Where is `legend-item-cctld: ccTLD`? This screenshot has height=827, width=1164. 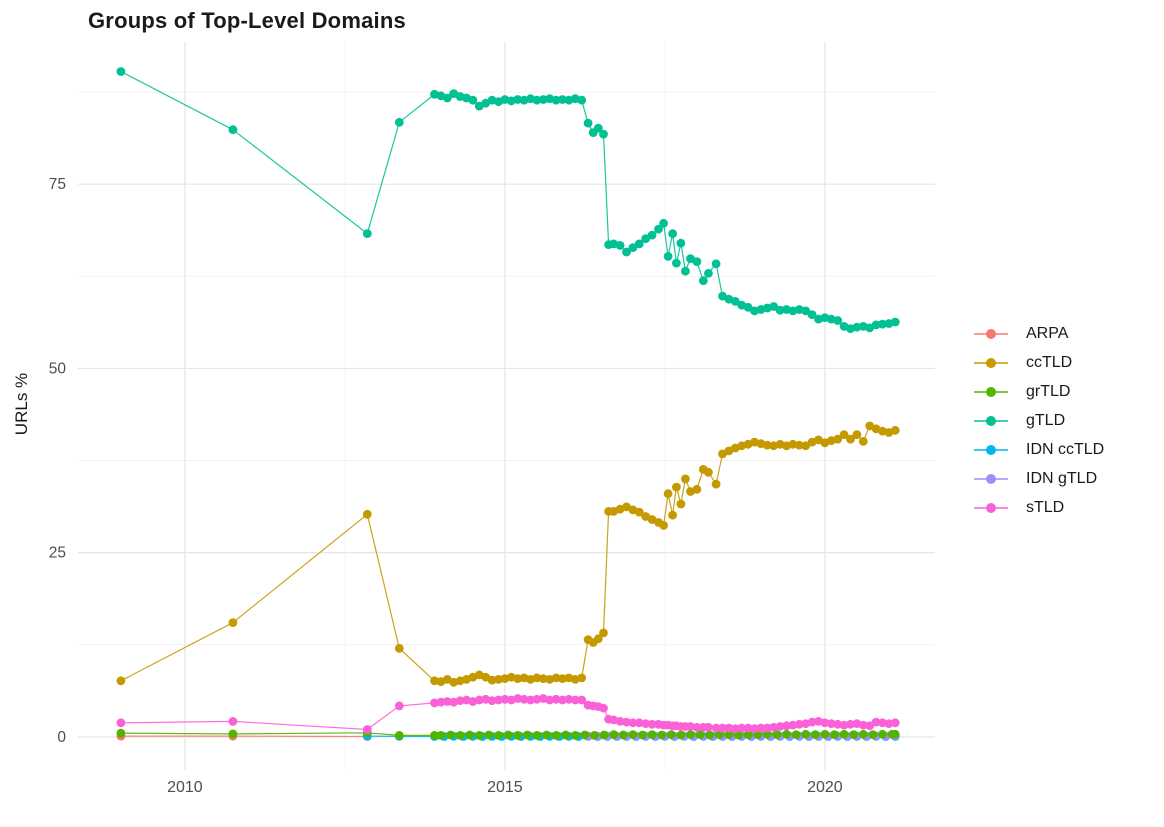 legend-item-cctld: ccTLD is located at coordinates (1039, 362).